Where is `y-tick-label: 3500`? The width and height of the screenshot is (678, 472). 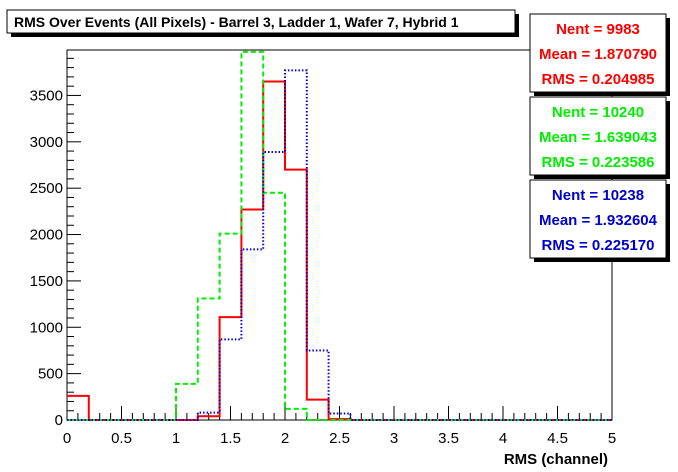
y-tick-label: 3500 is located at coordinates (46, 95).